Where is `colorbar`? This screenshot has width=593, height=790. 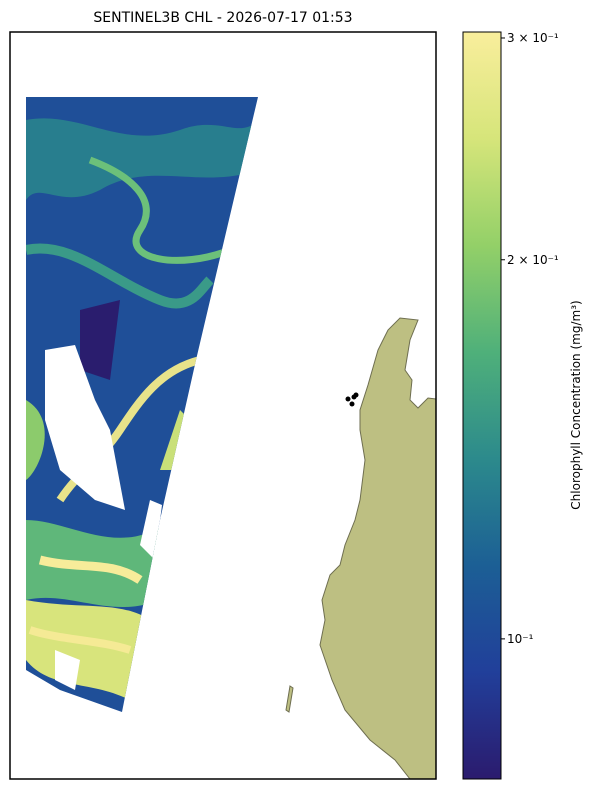
colorbar is located at coordinates (482, 405).